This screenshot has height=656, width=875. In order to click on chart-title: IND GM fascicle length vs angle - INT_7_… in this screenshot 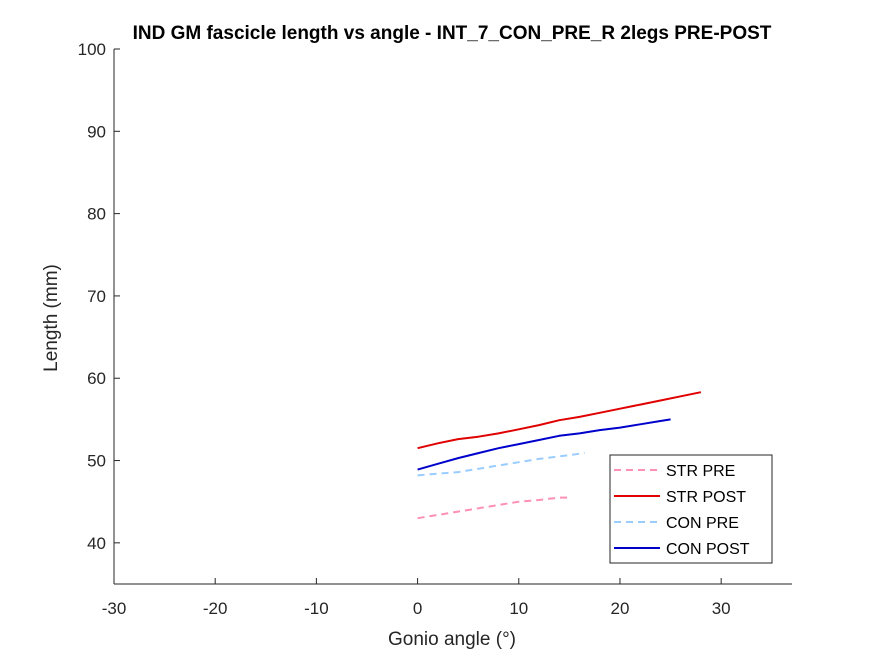, I will do `click(452, 33)`.